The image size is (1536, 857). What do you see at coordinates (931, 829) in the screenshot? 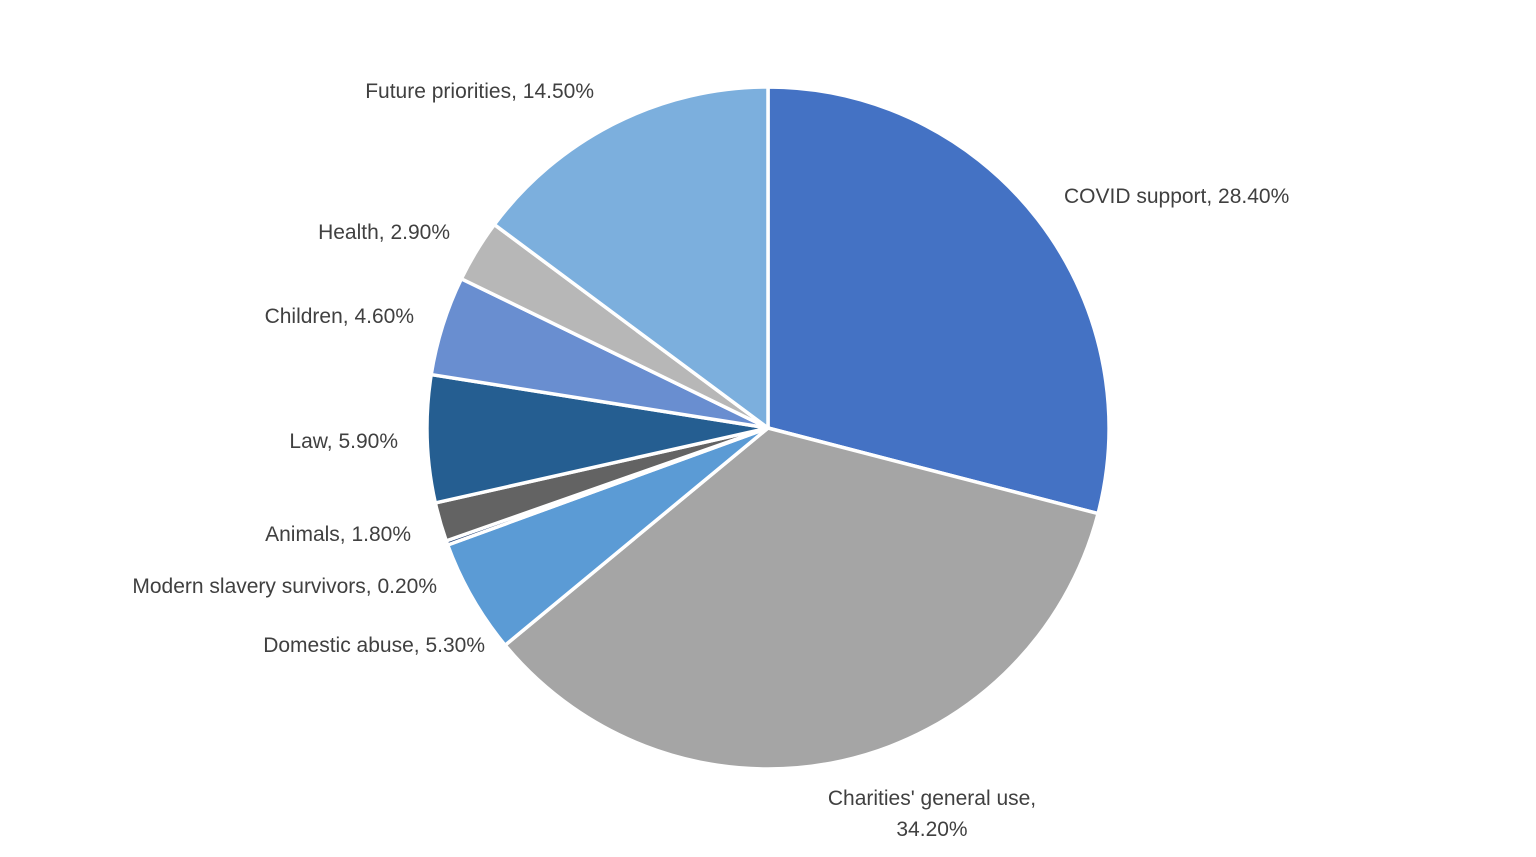
I see `slice-label-line-2: 34.20%` at bounding box center [931, 829].